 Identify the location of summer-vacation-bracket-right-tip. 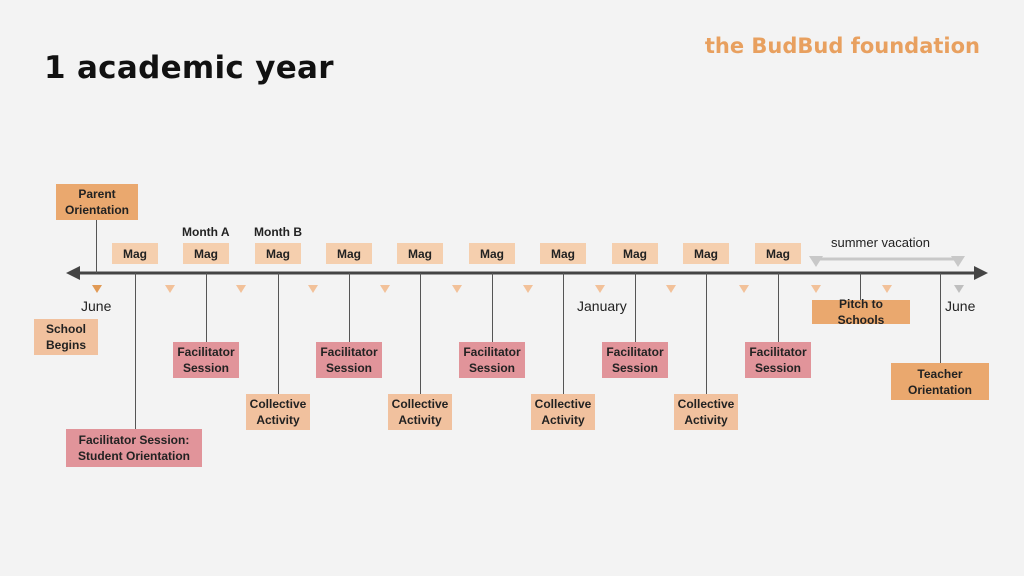
(958, 261).